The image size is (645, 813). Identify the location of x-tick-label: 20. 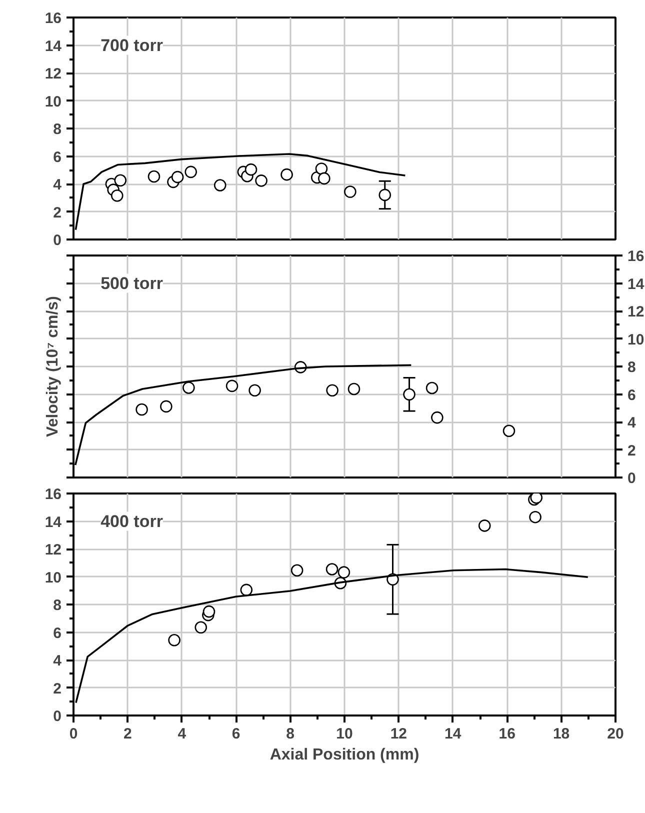
(615, 734).